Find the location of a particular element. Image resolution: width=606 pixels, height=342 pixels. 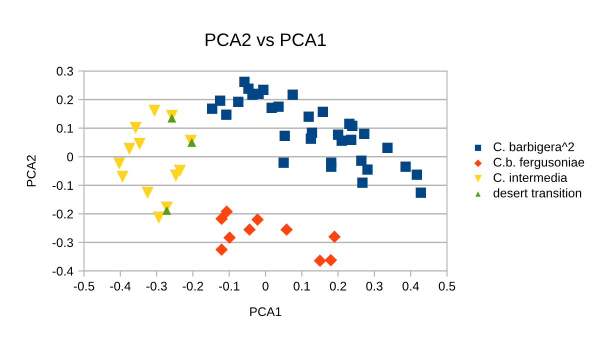

y-axis-title: PCA2 is located at coordinates (31, 170).